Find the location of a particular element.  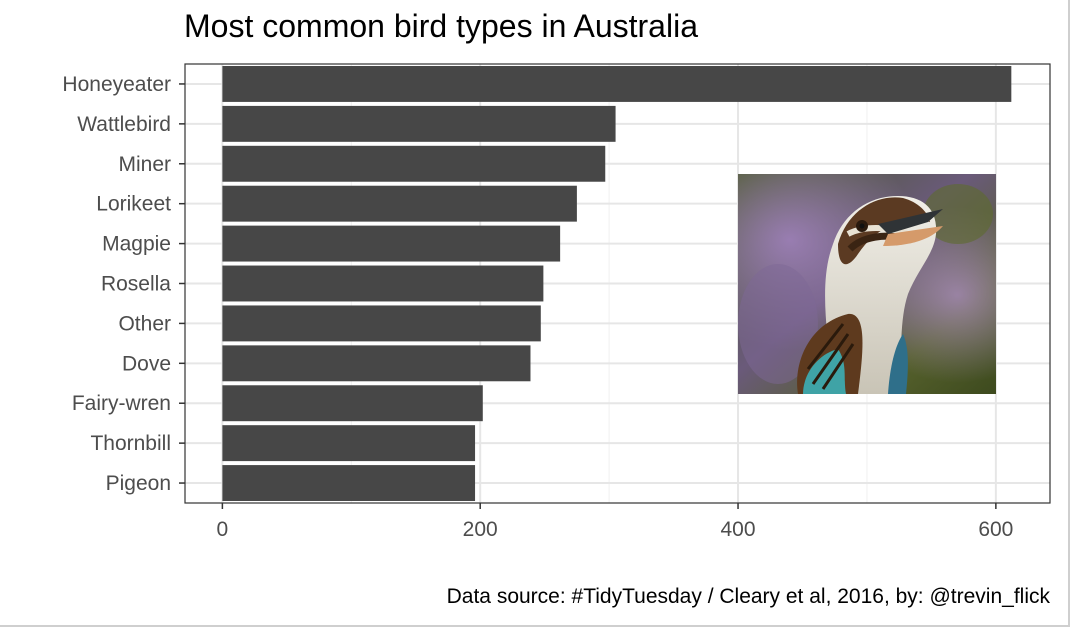

x-tick-label: 400 is located at coordinates (738, 529).